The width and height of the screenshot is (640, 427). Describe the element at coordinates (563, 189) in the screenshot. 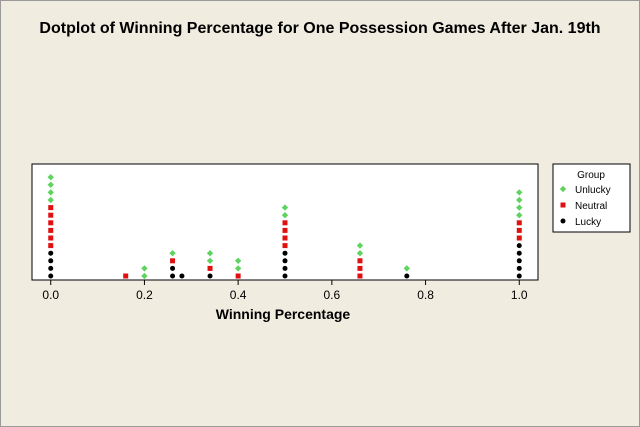

I see `legend-marker-unlucky` at that location.